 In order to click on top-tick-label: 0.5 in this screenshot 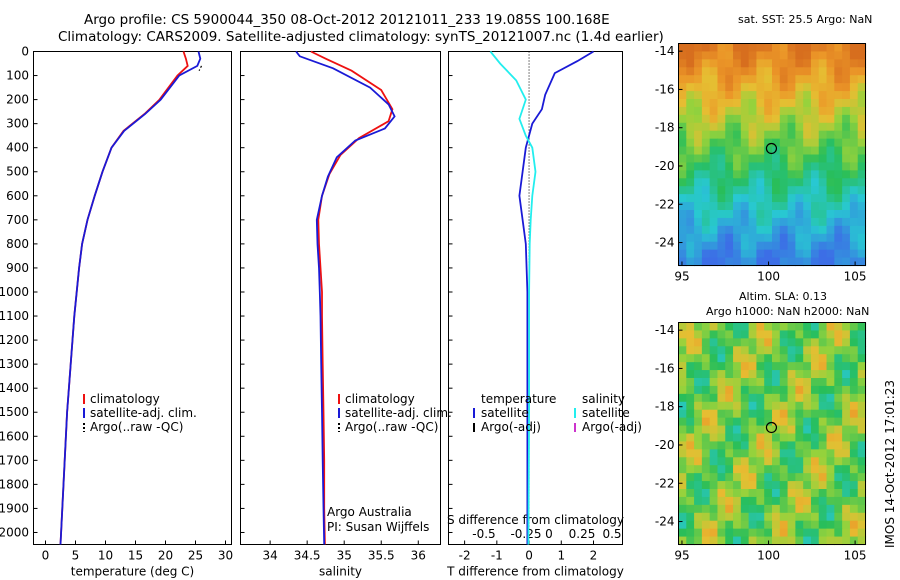, I will do `click(611, 534)`.